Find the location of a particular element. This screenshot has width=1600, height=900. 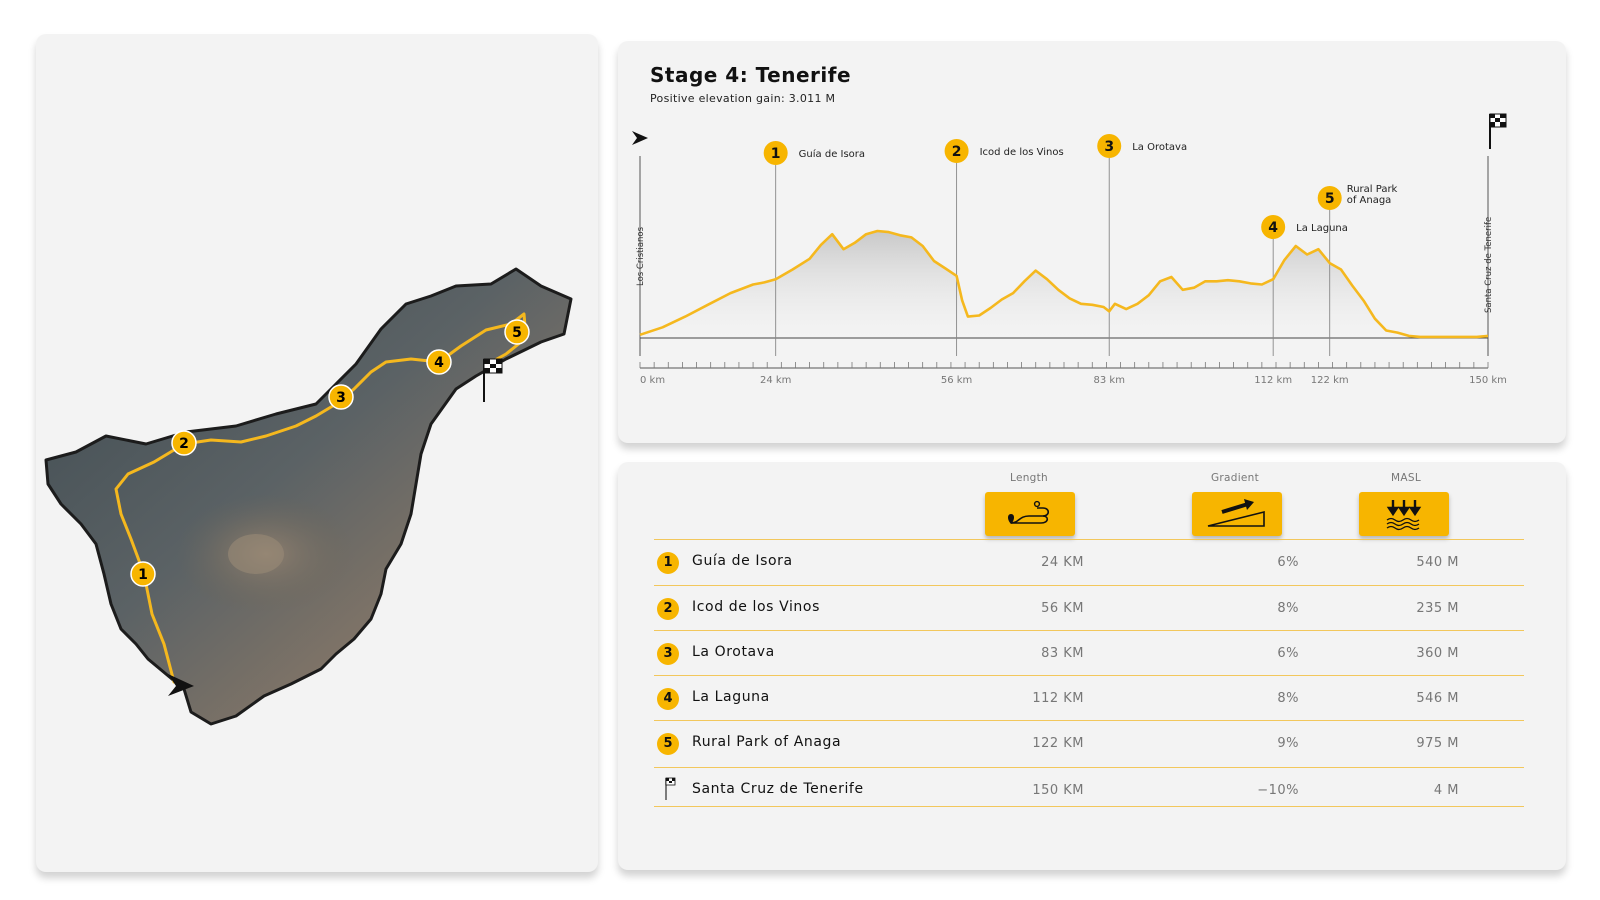

km-tick-label: 56 km is located at coordinates (956, 380).